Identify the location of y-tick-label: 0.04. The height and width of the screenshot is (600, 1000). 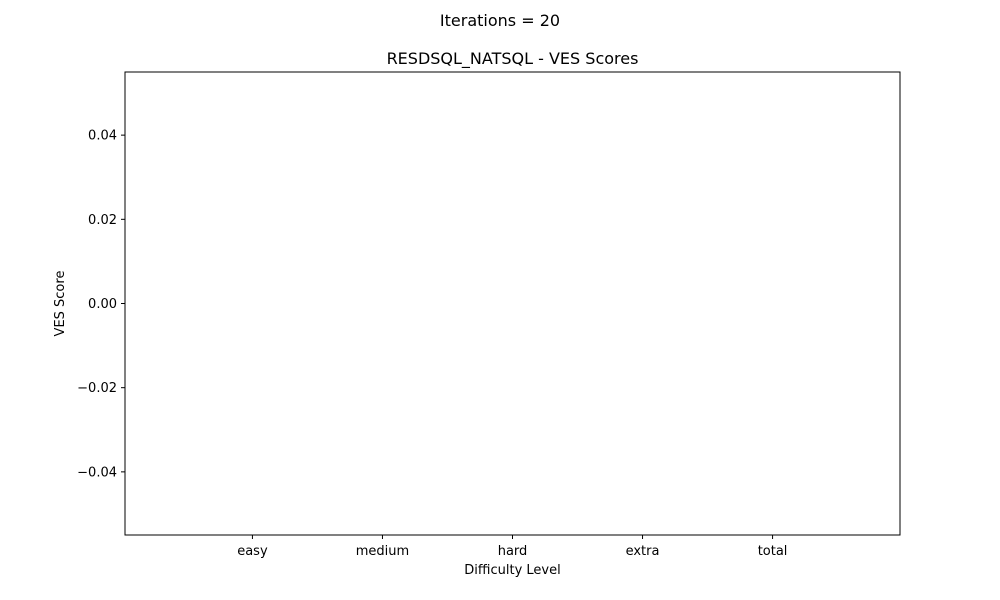
(102, 136).